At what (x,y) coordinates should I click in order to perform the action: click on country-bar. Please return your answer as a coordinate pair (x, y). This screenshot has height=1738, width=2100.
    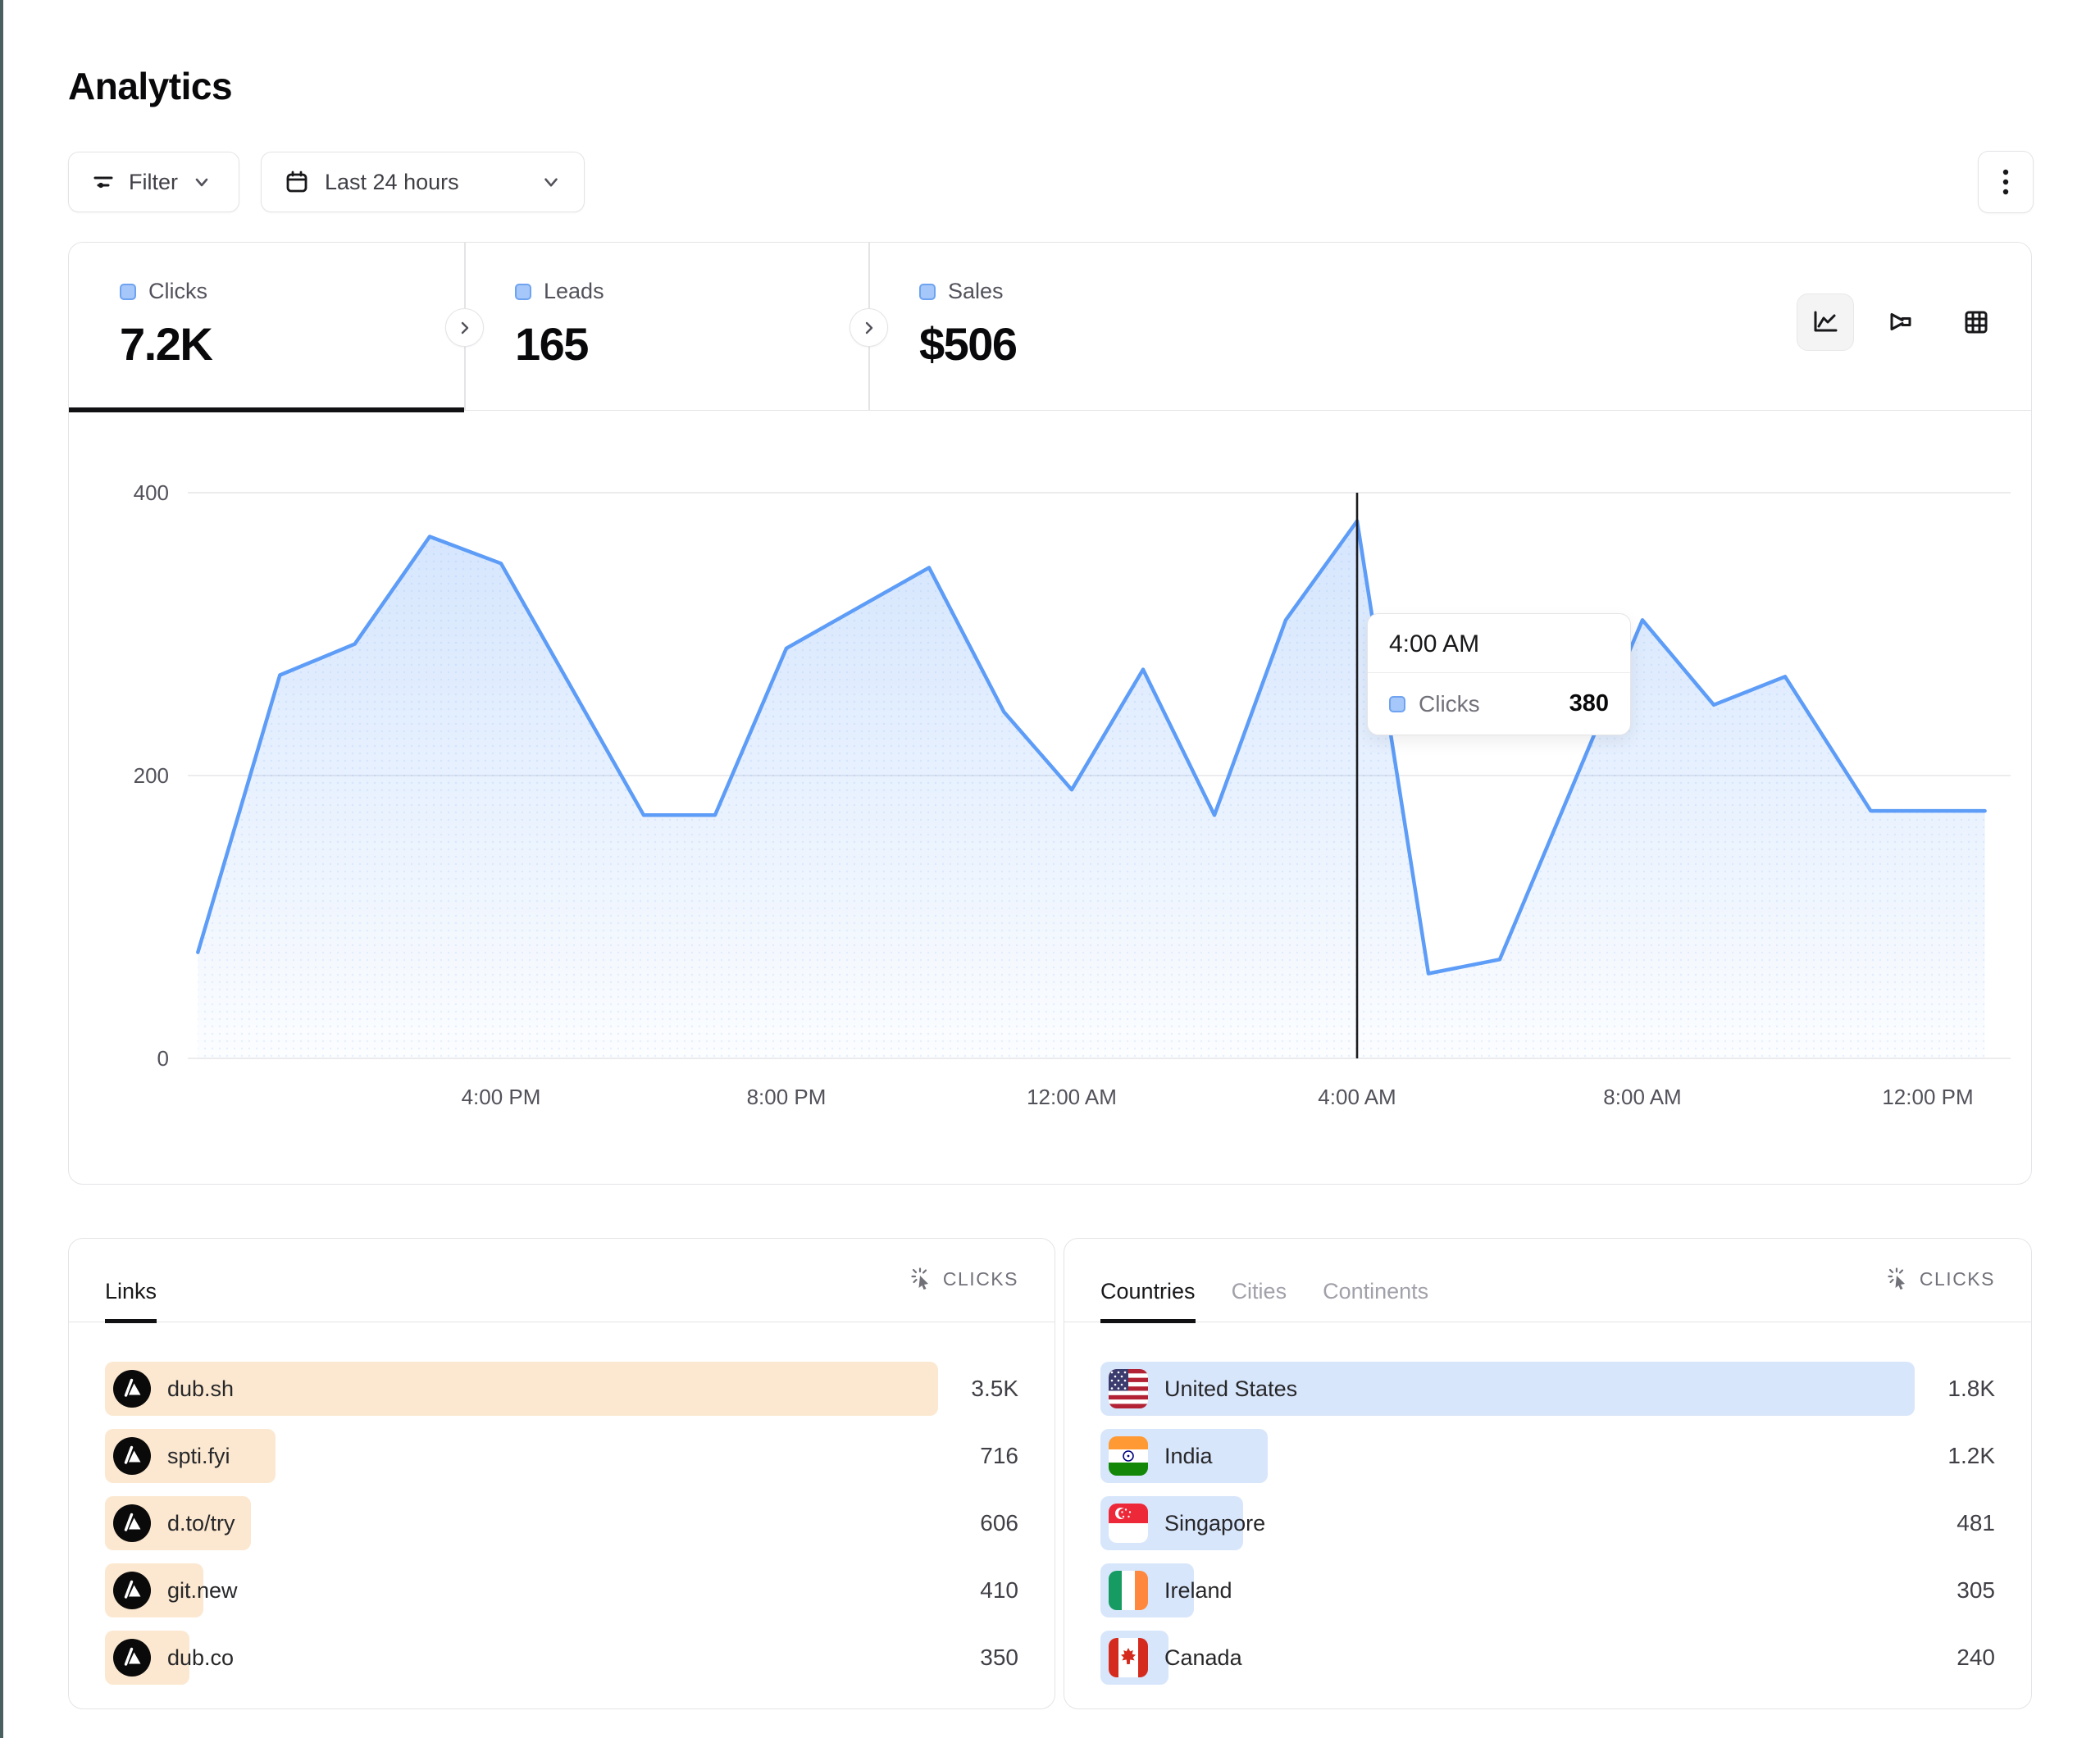
    Looking at the image, I should click on (1507, 1389).